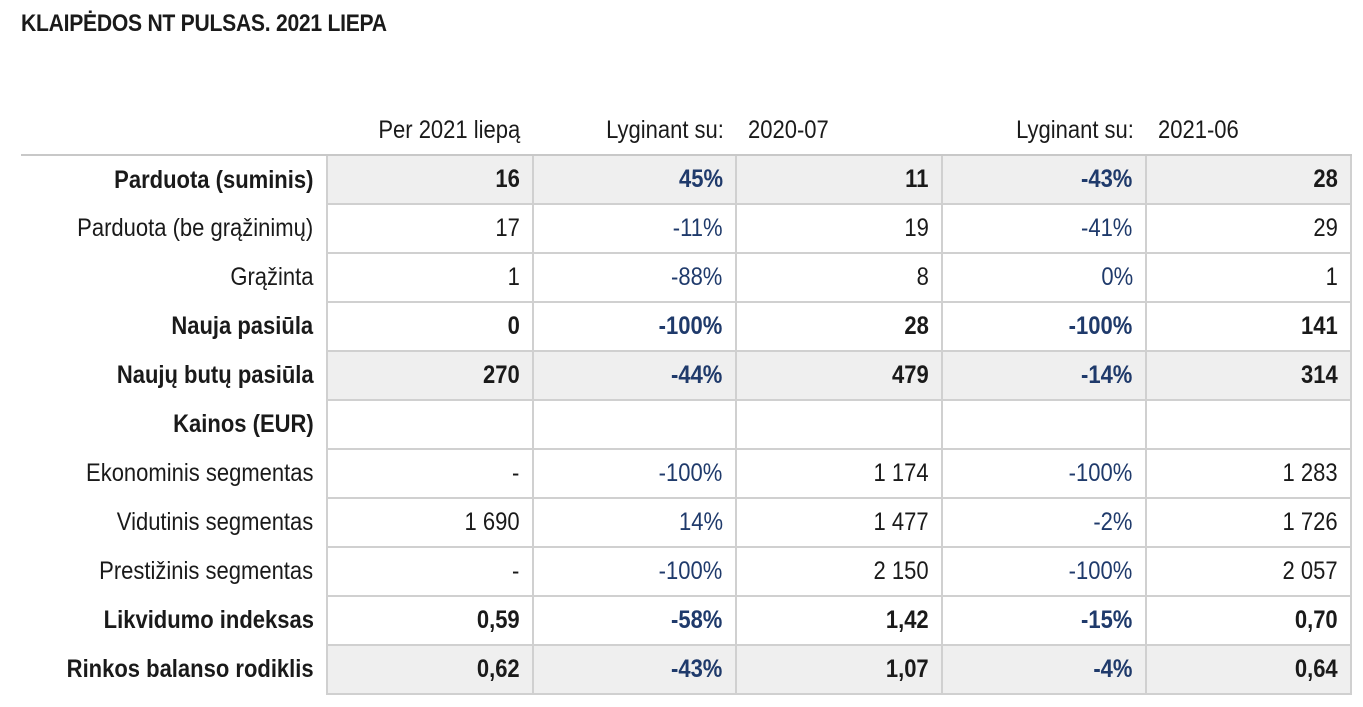 This screenshot has height=707, width=1363. What do you see at coordinates (242, 326) in the screenshot?
I see `row-label: Nauja pasiūla` at bounding box center [242, 326].